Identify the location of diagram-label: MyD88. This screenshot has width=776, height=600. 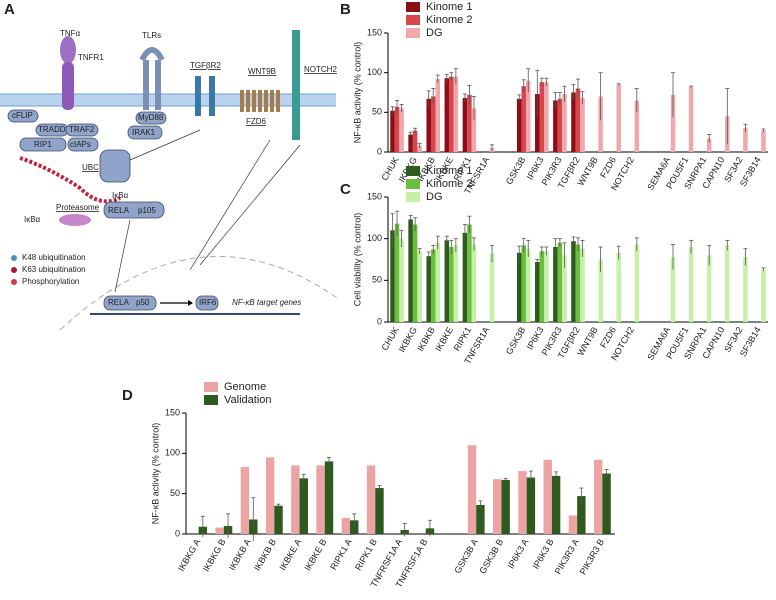
(151, 117).